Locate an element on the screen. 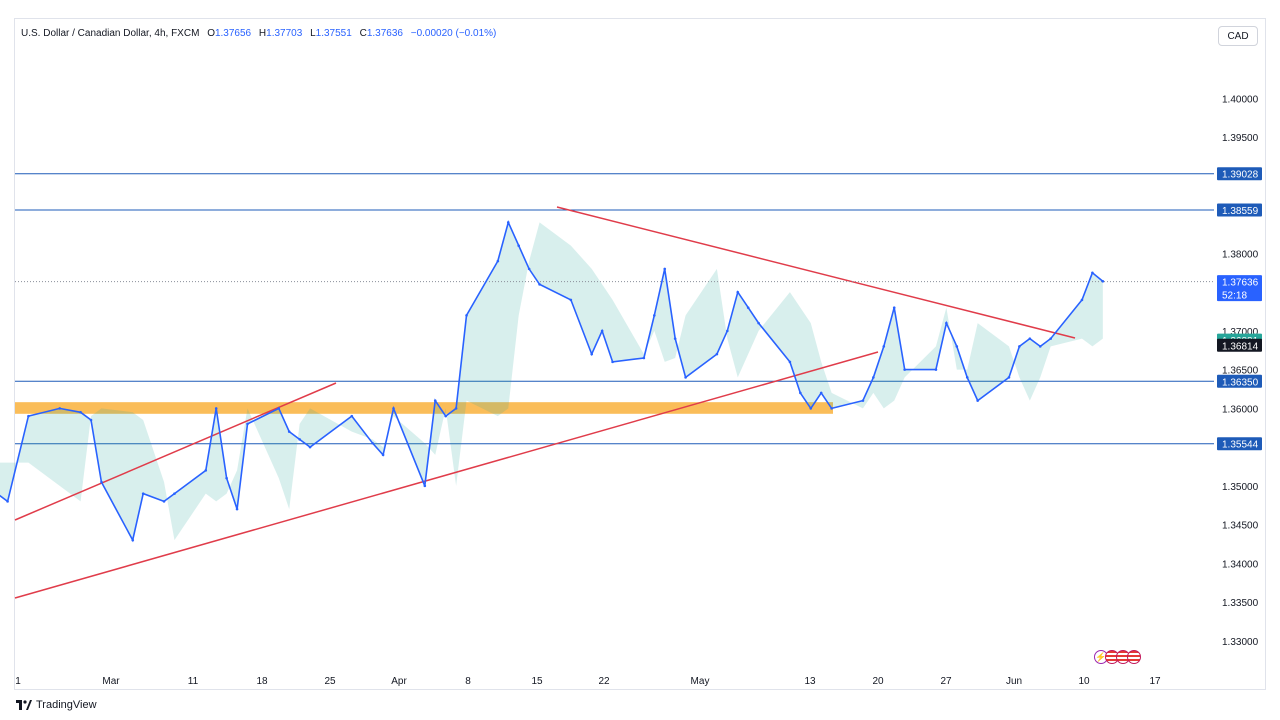 The height and width of the screenshot is (720, 1280). supply-demand-zone is located at coordinates (424, 408).